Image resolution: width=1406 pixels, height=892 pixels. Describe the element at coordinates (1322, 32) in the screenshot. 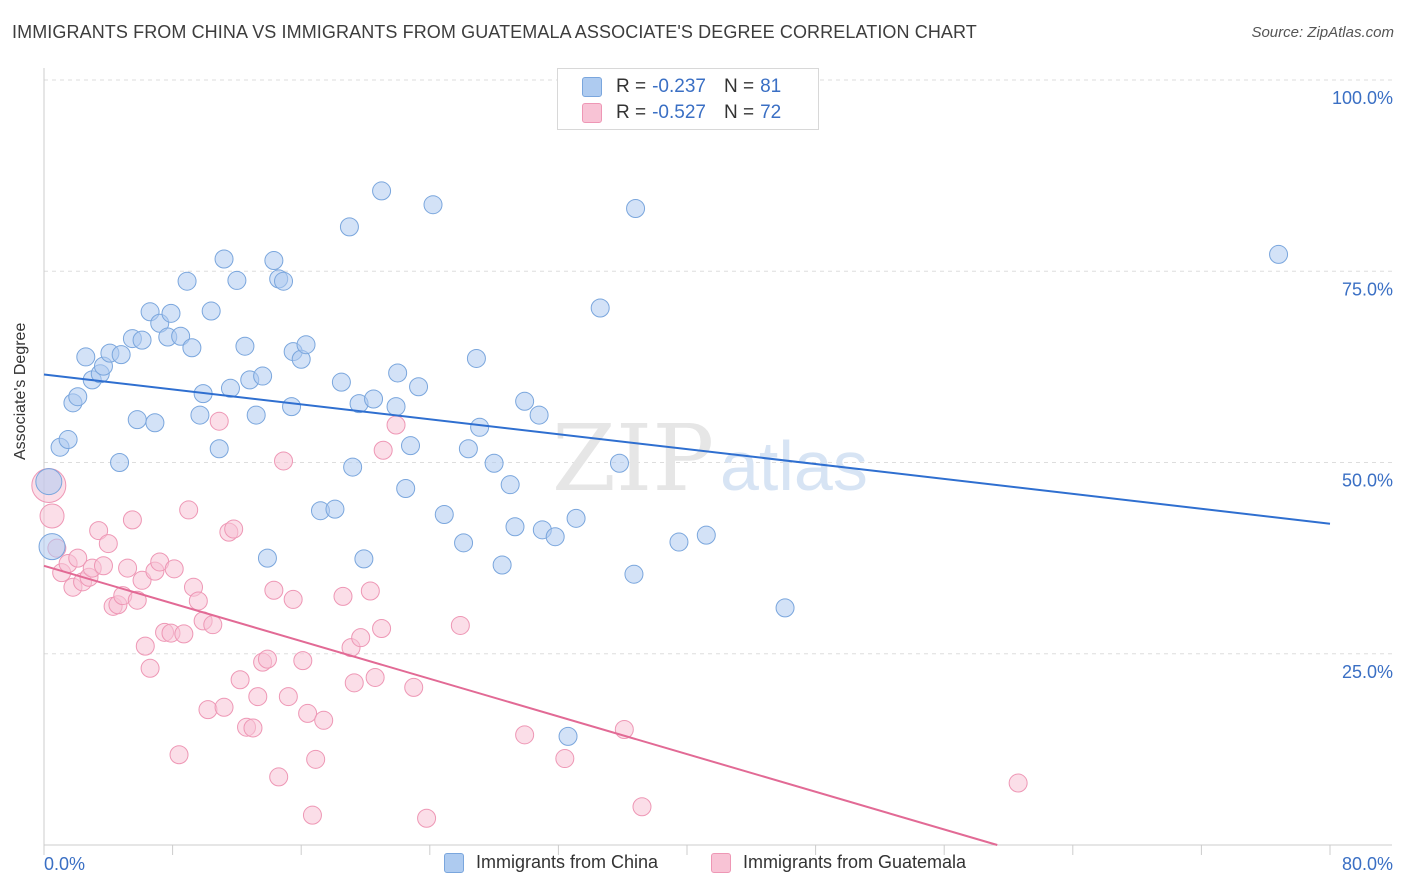

I see `source-label: Source: ZipAtlas.com` at that location.